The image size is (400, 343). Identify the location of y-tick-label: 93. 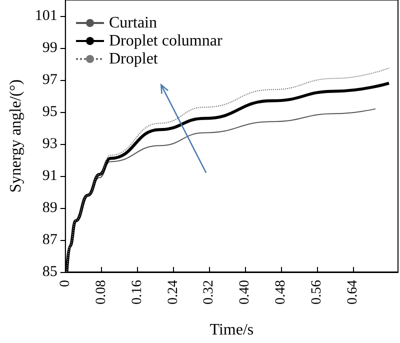
(50, 144).